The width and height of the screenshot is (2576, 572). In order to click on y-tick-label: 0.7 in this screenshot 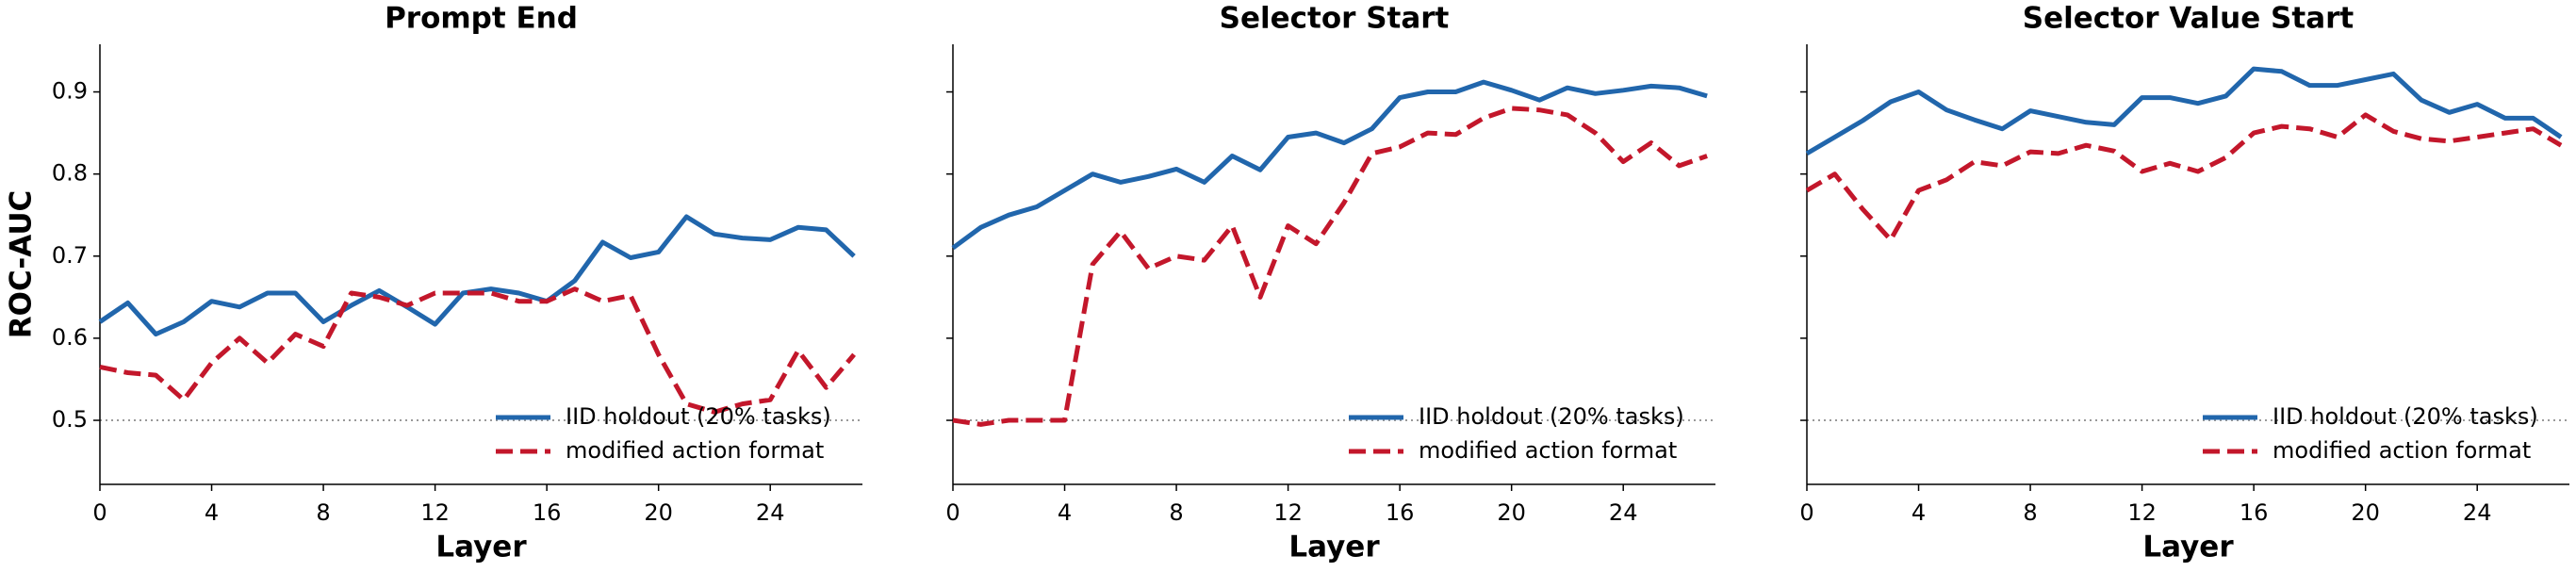, I will do `click(70, 256)`.